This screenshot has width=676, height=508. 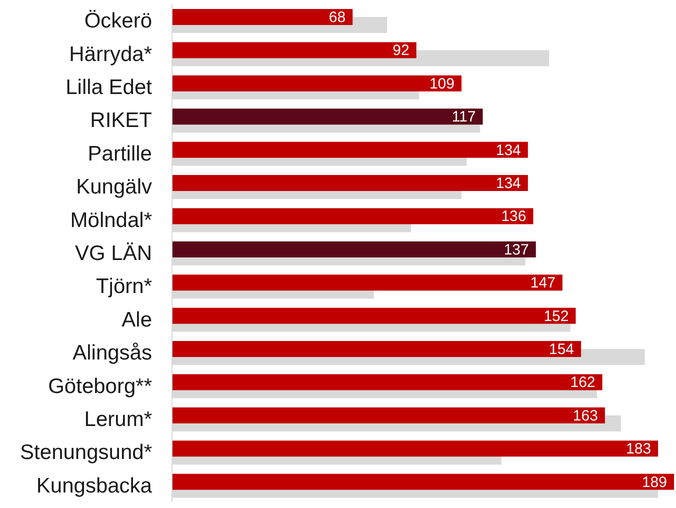 I want to click on data-label: 152, so click(x=556, y=316).